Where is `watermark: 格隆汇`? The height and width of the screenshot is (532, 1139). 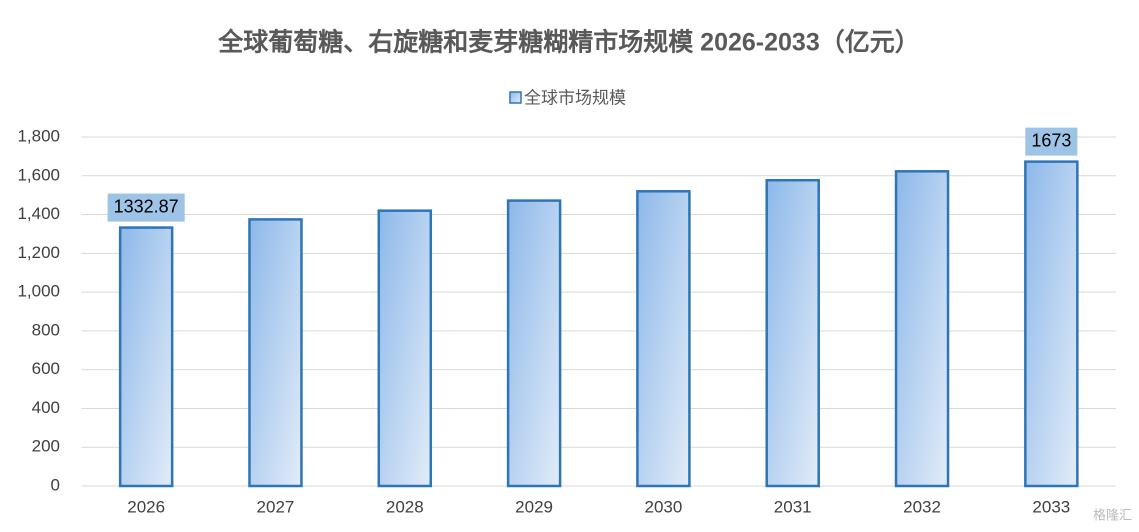
watermark: 格隆汇 is located at coordinates (1112, 514).